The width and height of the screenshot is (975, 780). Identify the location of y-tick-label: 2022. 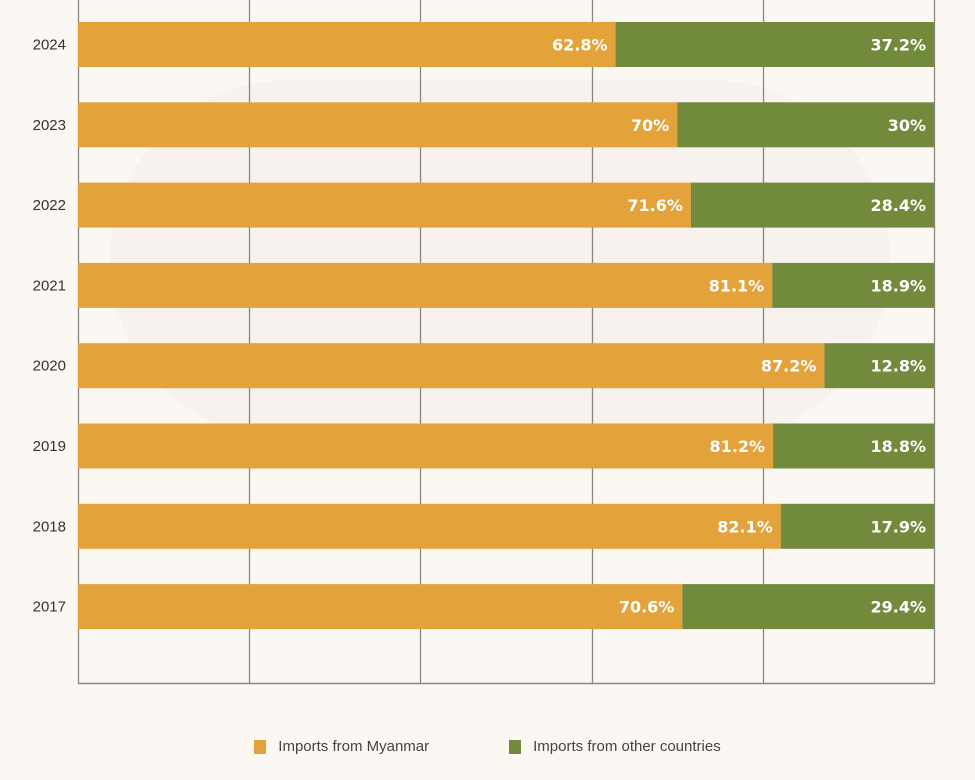
(49, 205).